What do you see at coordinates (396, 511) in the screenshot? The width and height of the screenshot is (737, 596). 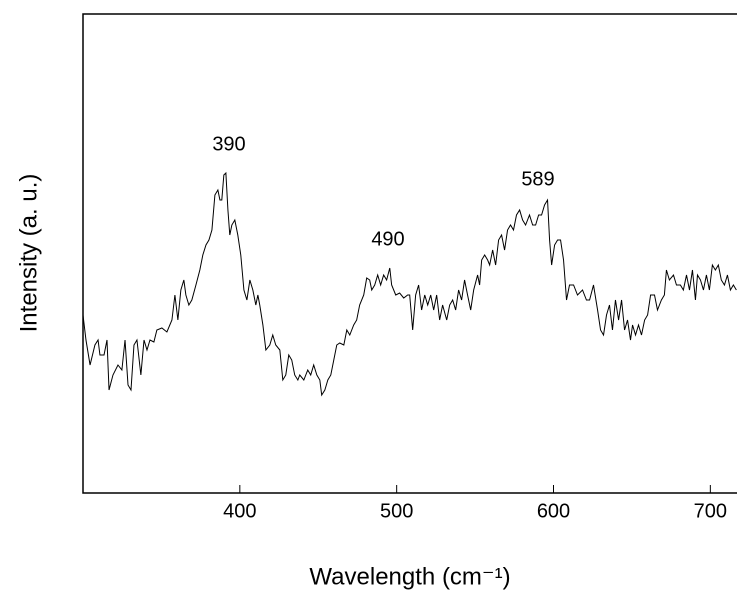 I see `x-tick-label: 500` at bounding box center [396, 511].